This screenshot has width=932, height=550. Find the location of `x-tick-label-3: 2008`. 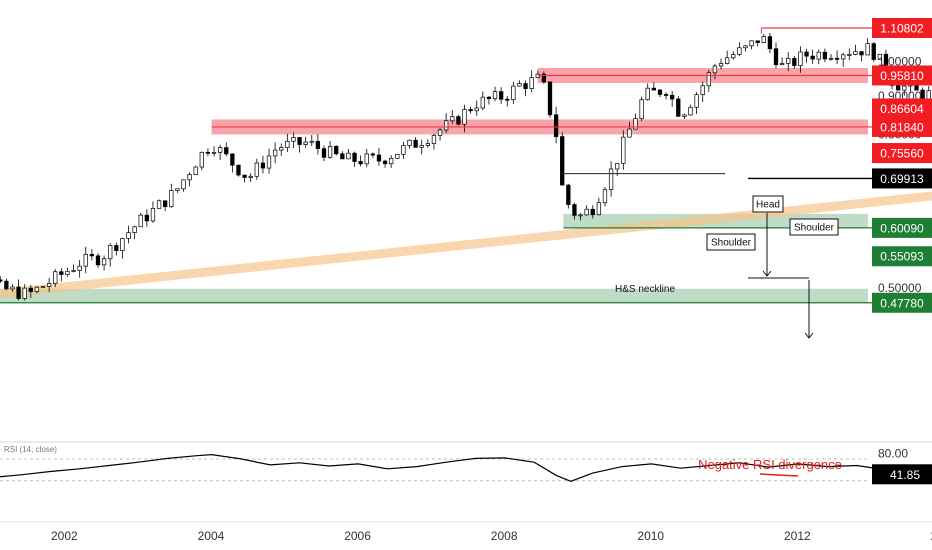

x-tick-label-3: 2008 is located at coordinates (504, 536).